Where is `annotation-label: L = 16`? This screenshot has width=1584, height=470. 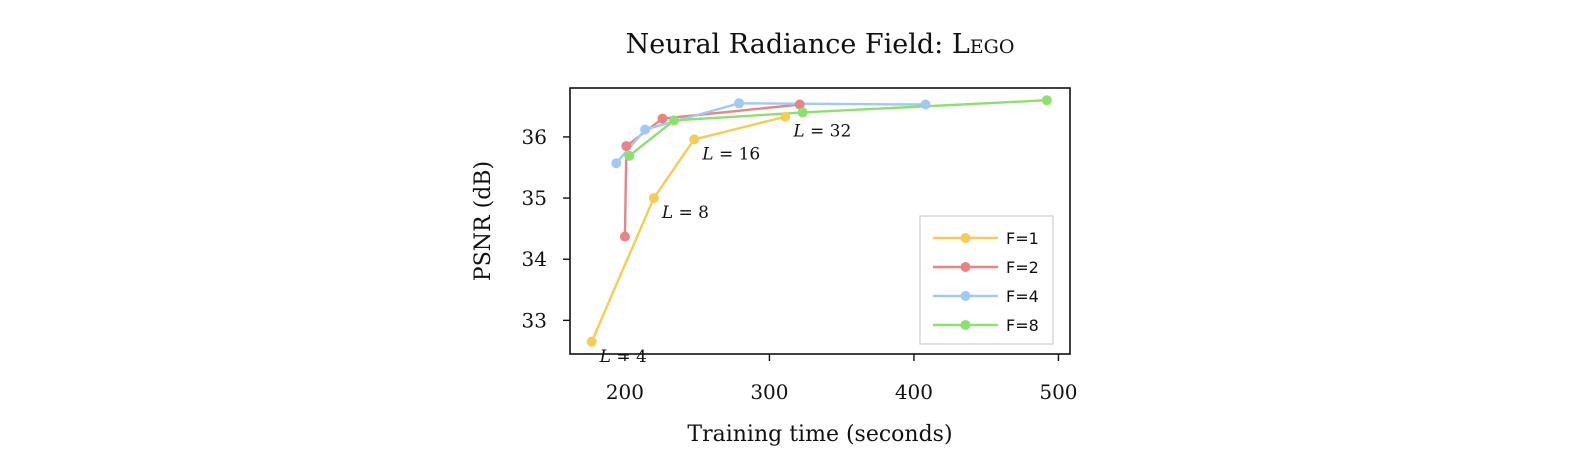 annotation-label: L = 16 is located at coordinates (730, 154).